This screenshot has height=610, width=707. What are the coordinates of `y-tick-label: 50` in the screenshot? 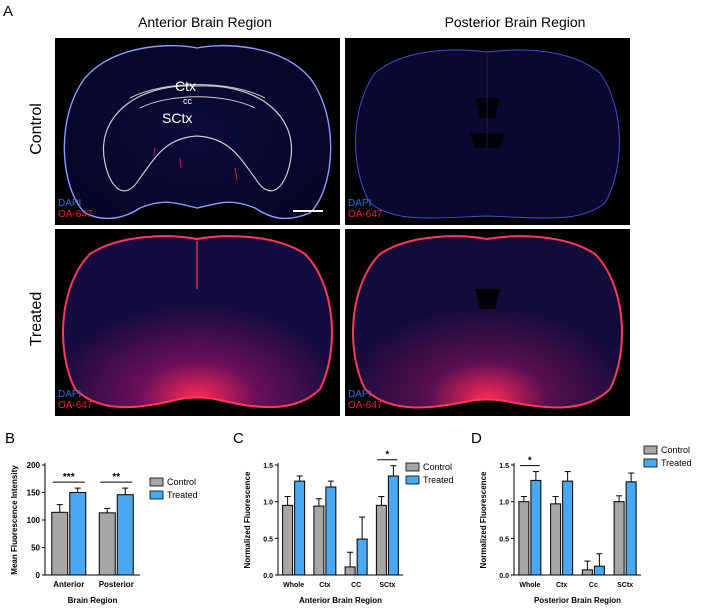 It's located at (35, 548).